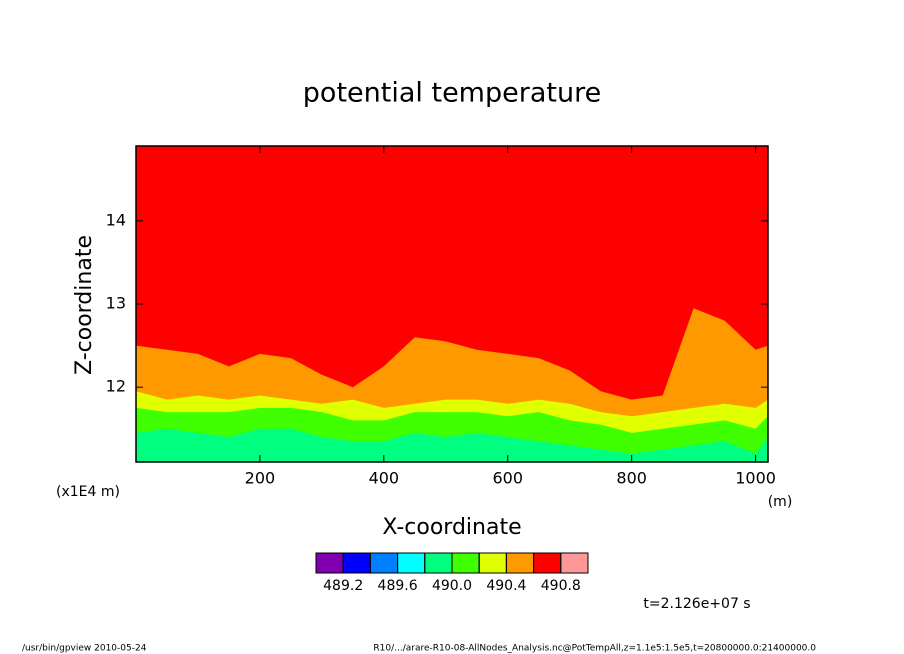 The width and height of the screenshot is (904, 654). What do you see at coordinates (506, 586) in the screenshot?
I see `colorbar-label: 490.4` at bounding box center [506, 586].